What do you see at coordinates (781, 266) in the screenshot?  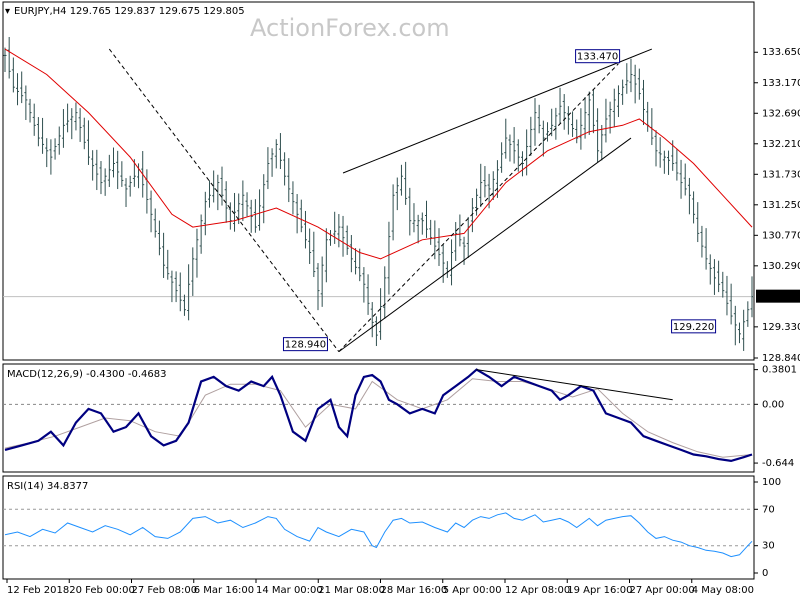 I see `y-tick-label: 130.290` at bounding box center [781, 266].